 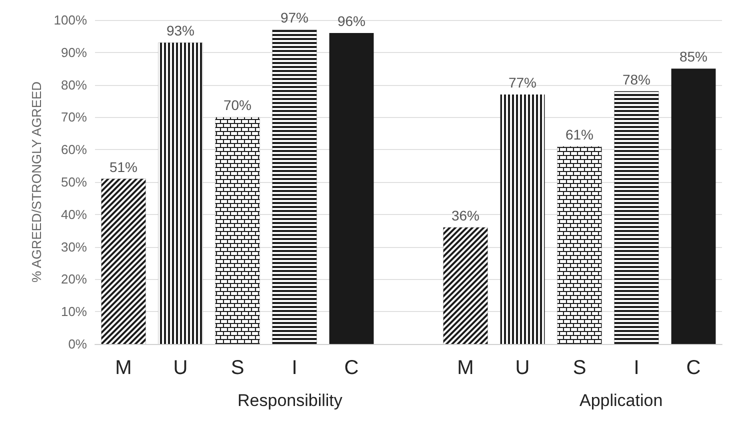 I want to click on data-label: 93%, so click(x=180, y=30).